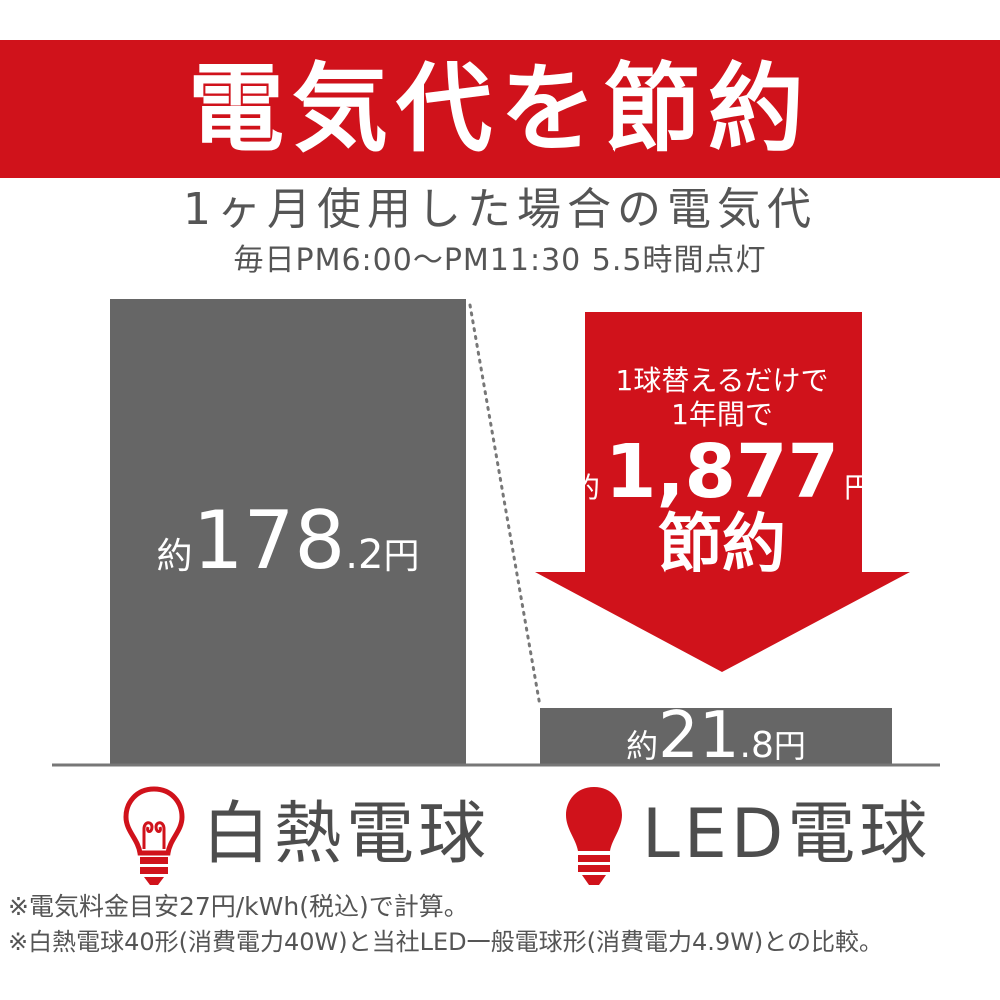 Image resolution: width=1000 pixels, height=1000 pixels. Describe the element at coordinates (787, 834) in the screenshot. I see `category-label-led: LED電球` at that location.